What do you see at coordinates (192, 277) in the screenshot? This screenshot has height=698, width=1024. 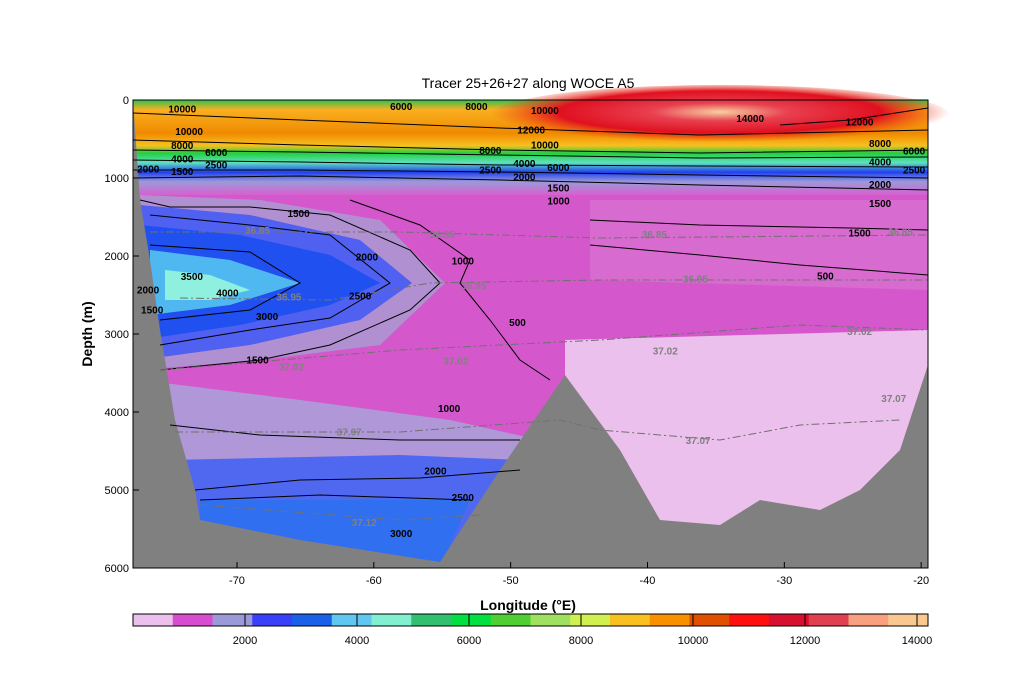 I see `contour-label: 3500` at bounding box center [192, 277].